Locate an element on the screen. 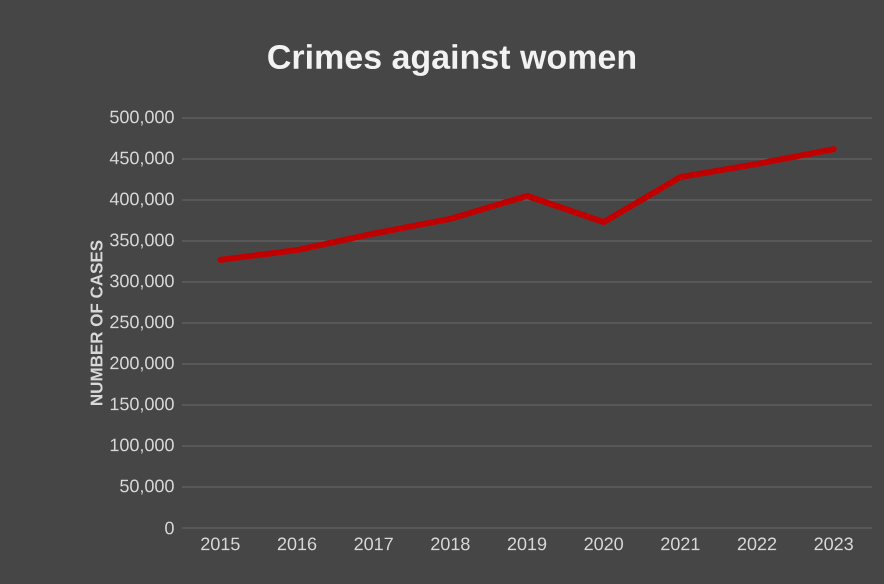 This screenshot has width=884, height=584. y-tick-label: 100,000 is located at coordinates (142, 446).